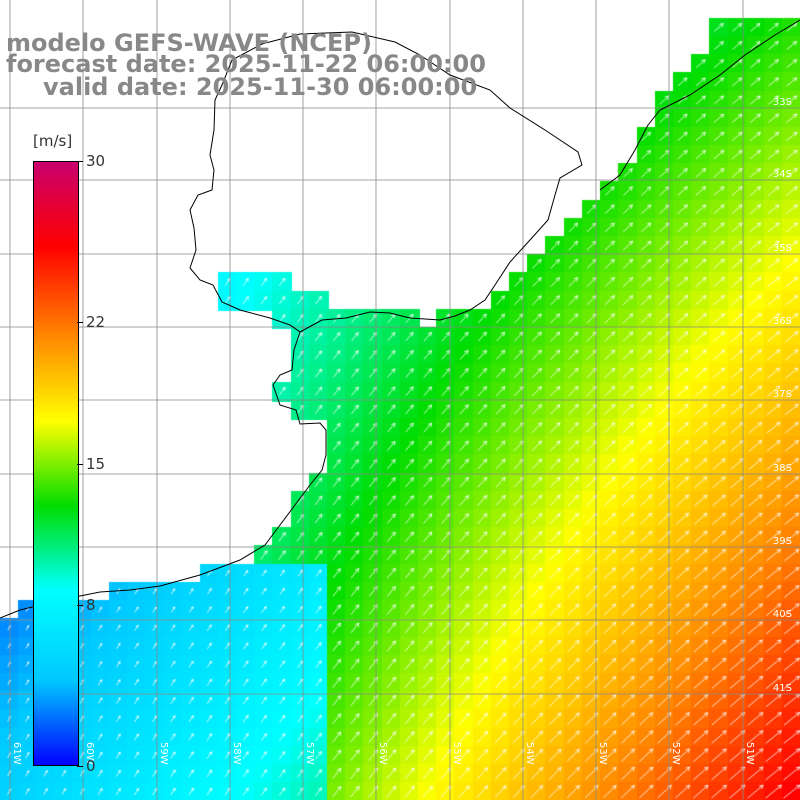 The height and width of the screenshot is (800, 800). I want to click on latitude-label: 40S, so click(782, 614).